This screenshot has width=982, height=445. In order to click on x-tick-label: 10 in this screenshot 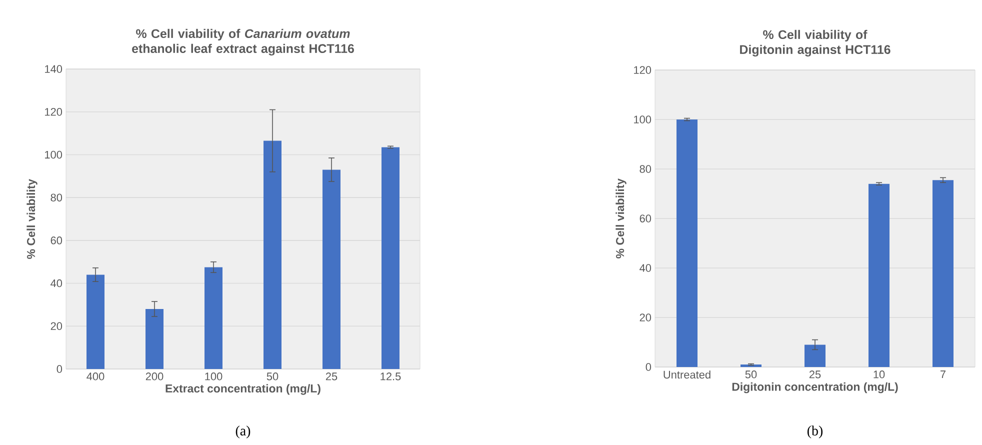, I will do `click(879, 374)`.